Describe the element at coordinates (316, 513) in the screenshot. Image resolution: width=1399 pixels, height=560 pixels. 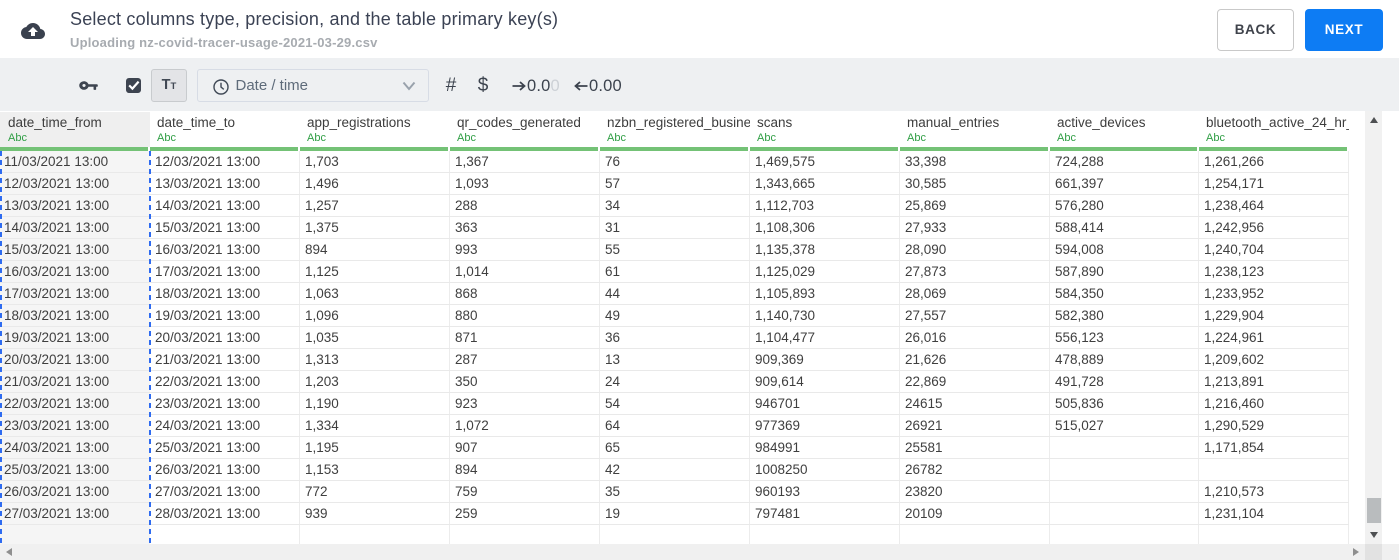
I see `table-cell: 939` at that location.